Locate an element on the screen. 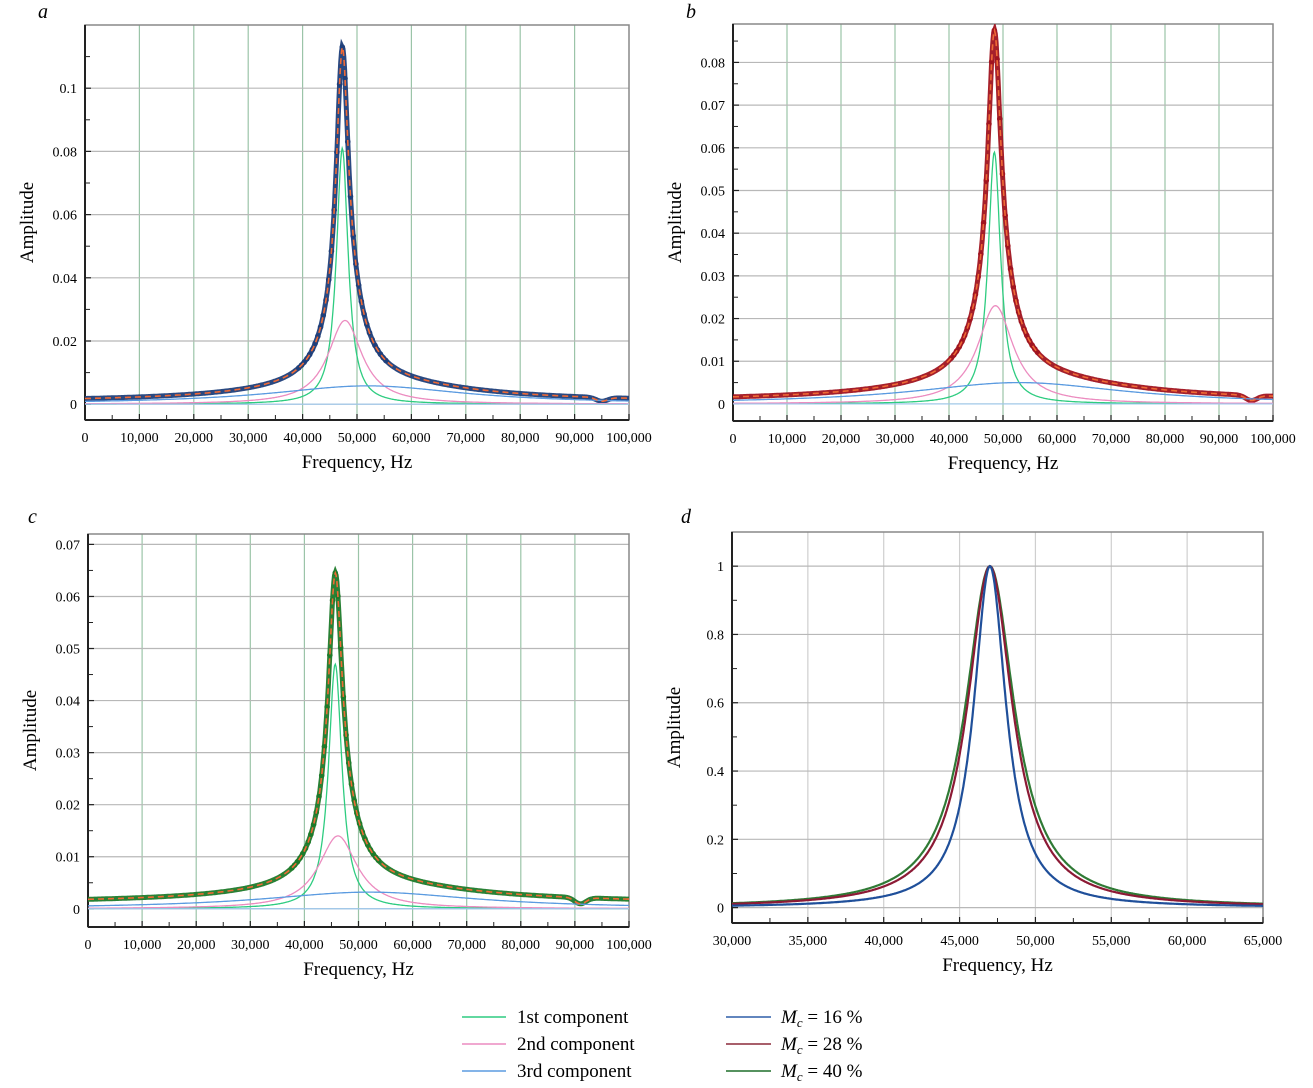  panel-label: c is located at coordinates (32, 517).